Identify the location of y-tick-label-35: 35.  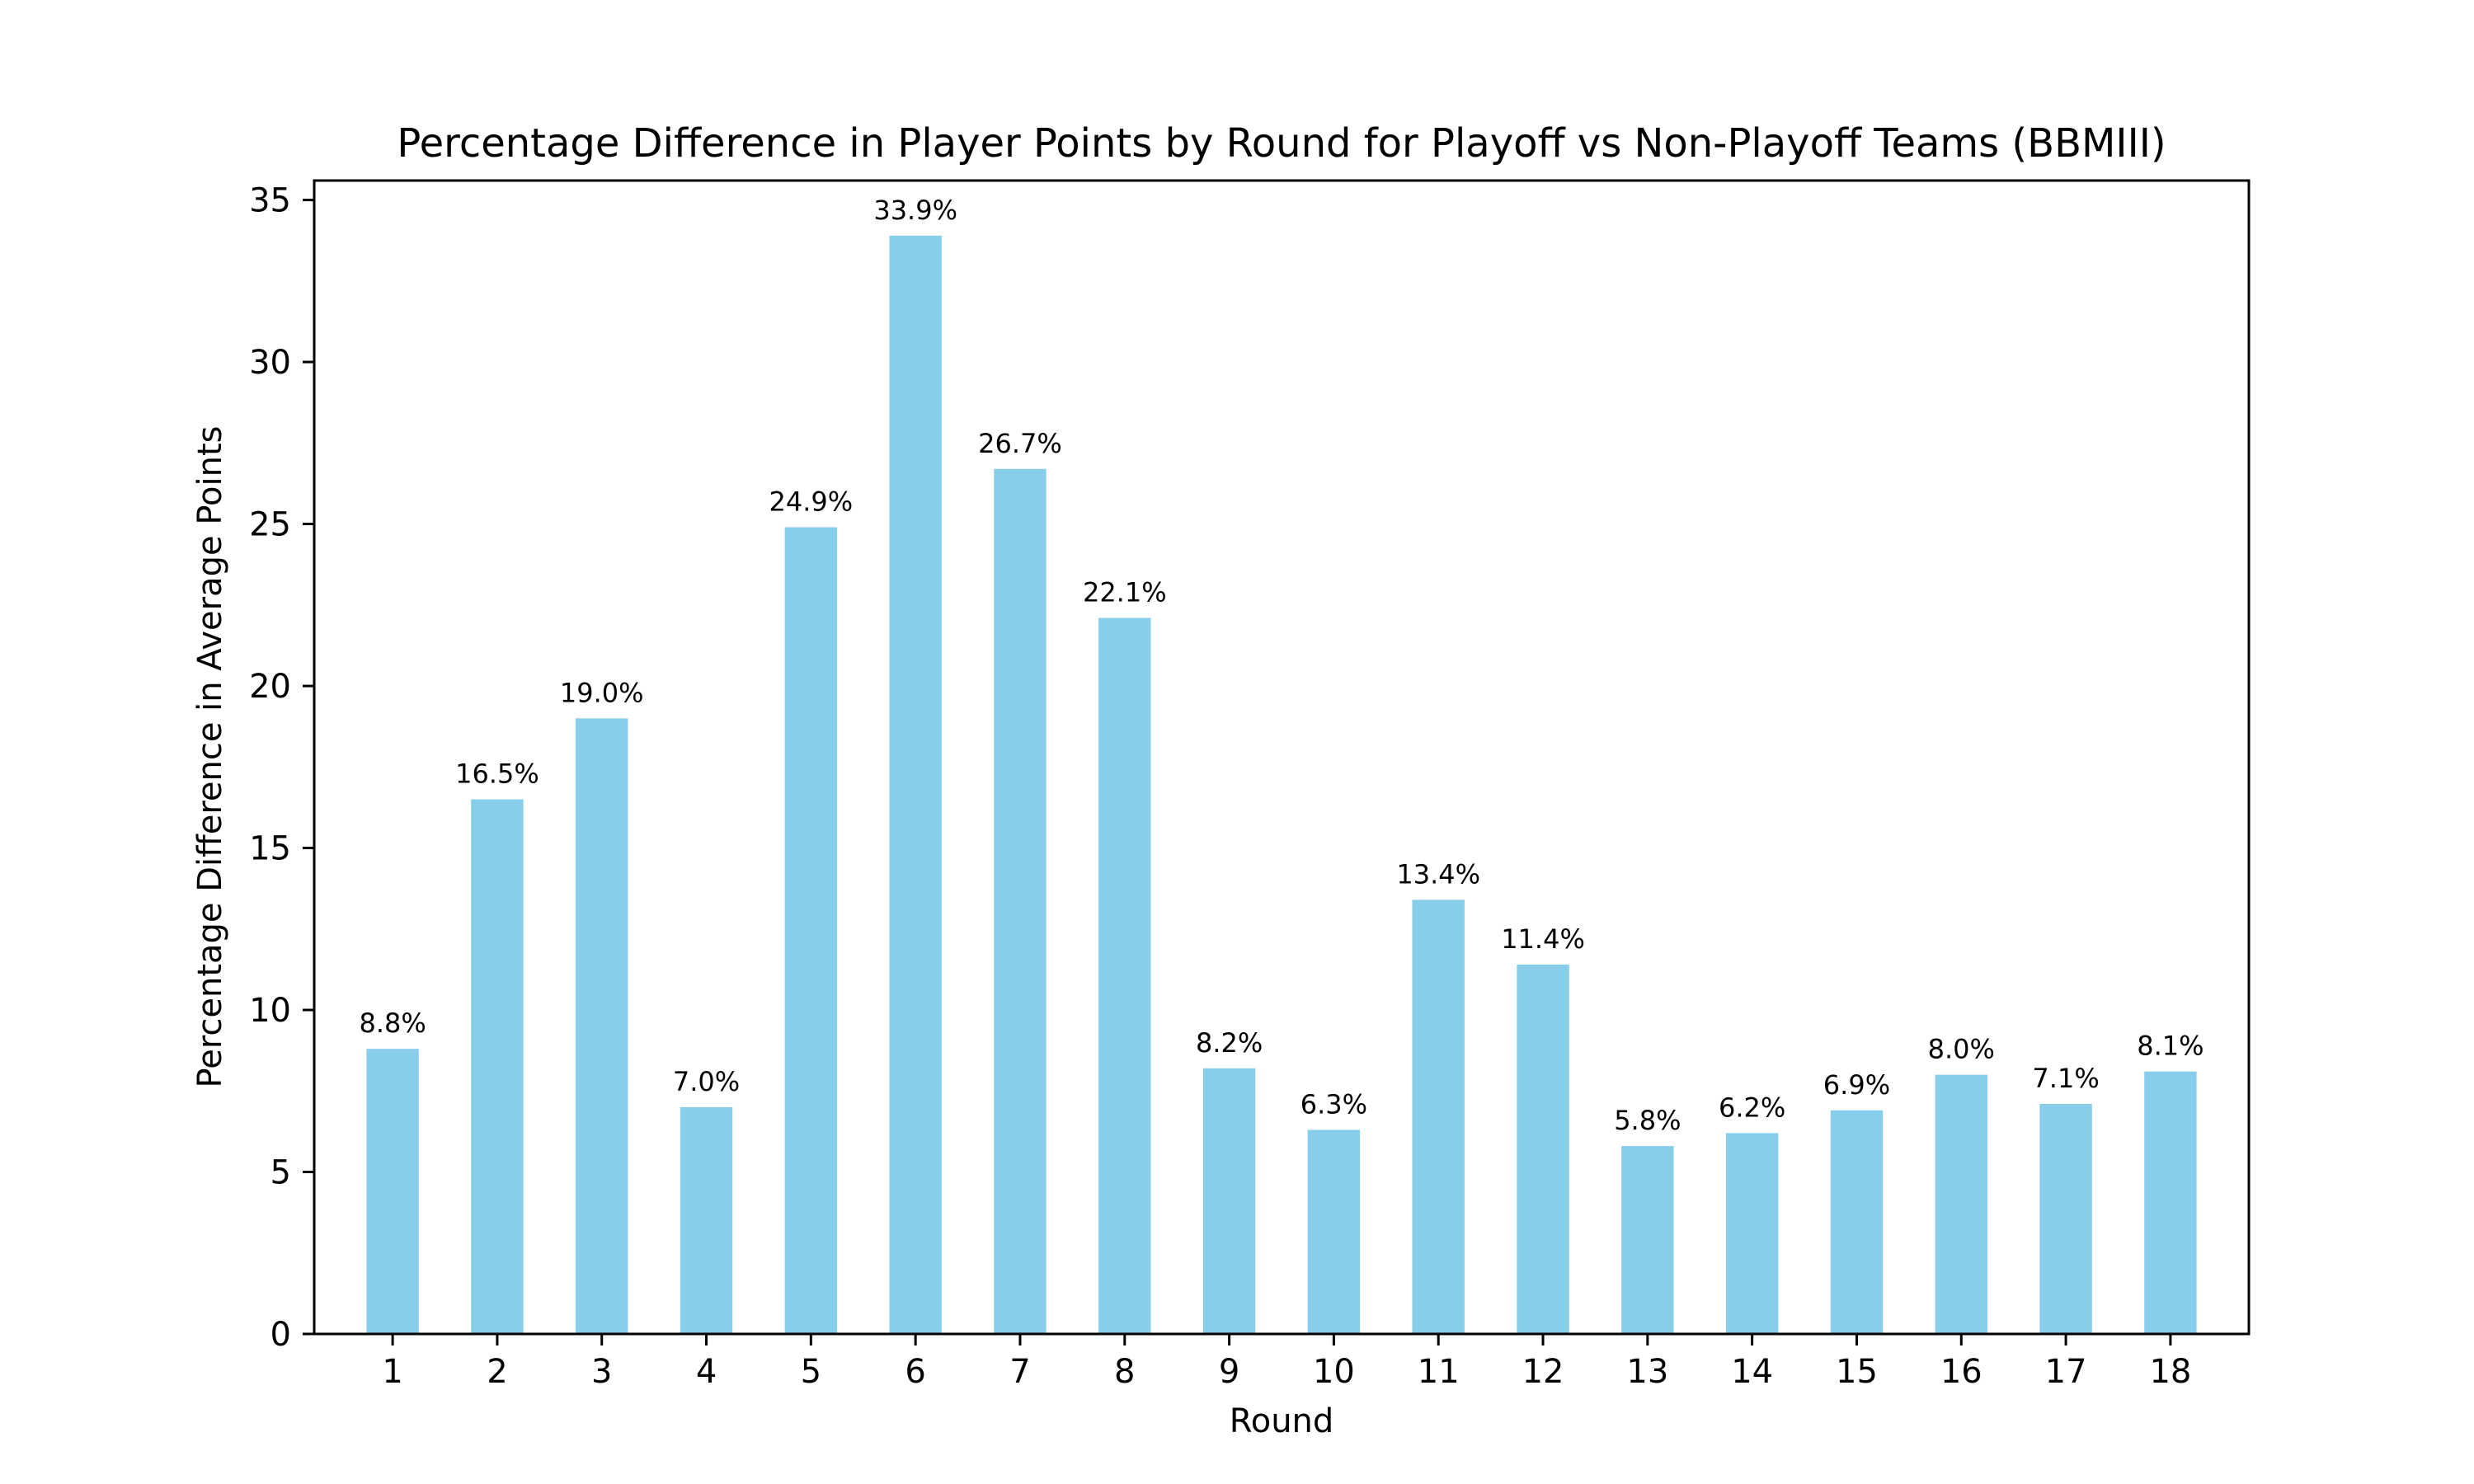
(270, 201).